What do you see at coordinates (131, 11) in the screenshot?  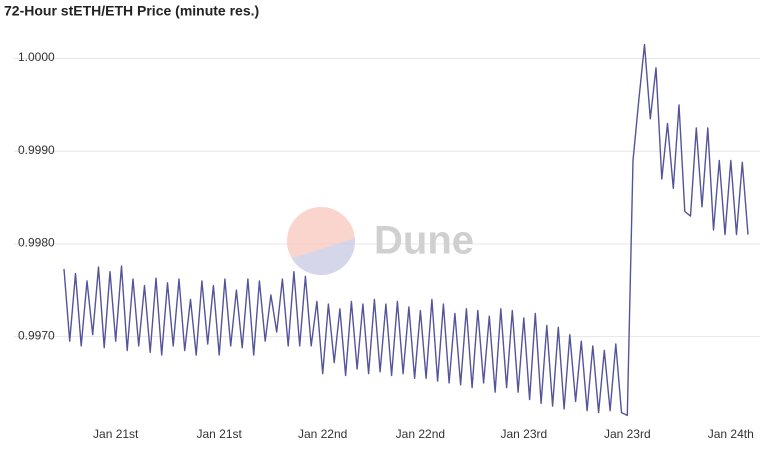 I see `chart-title: 72-Hour stETH/ETH Price (minute res.)` at bounding box center [131, 11].